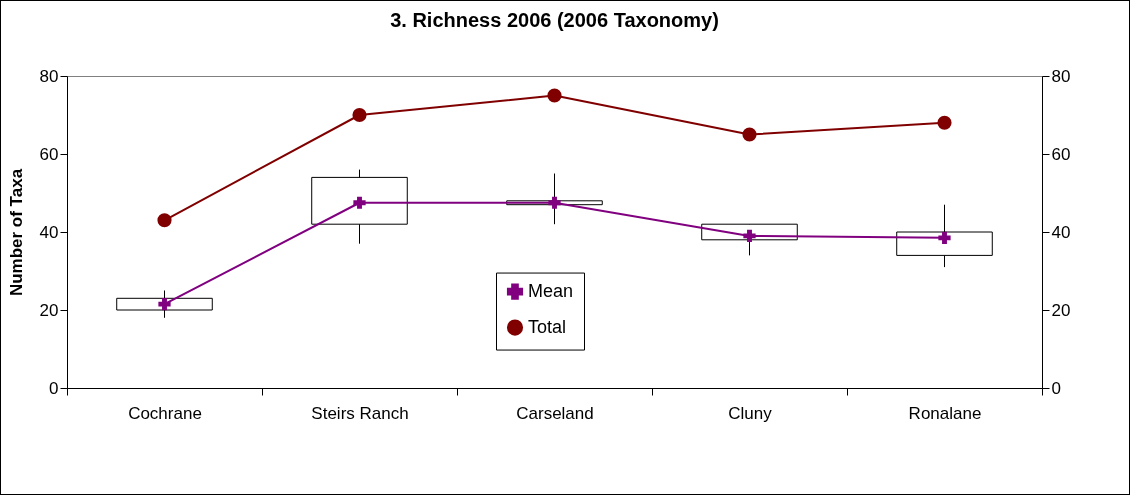 The image size is (1134, 499). I want to click on y2-tick-label: 20, so click(1061, 310).